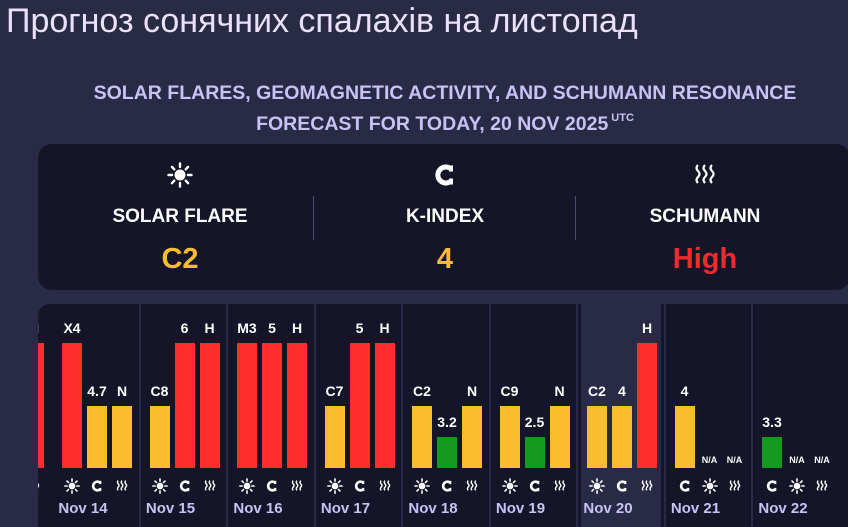 This screenshot has width=848, height=527. I want to click on day-flare-label: N/A, so click(709, 460).